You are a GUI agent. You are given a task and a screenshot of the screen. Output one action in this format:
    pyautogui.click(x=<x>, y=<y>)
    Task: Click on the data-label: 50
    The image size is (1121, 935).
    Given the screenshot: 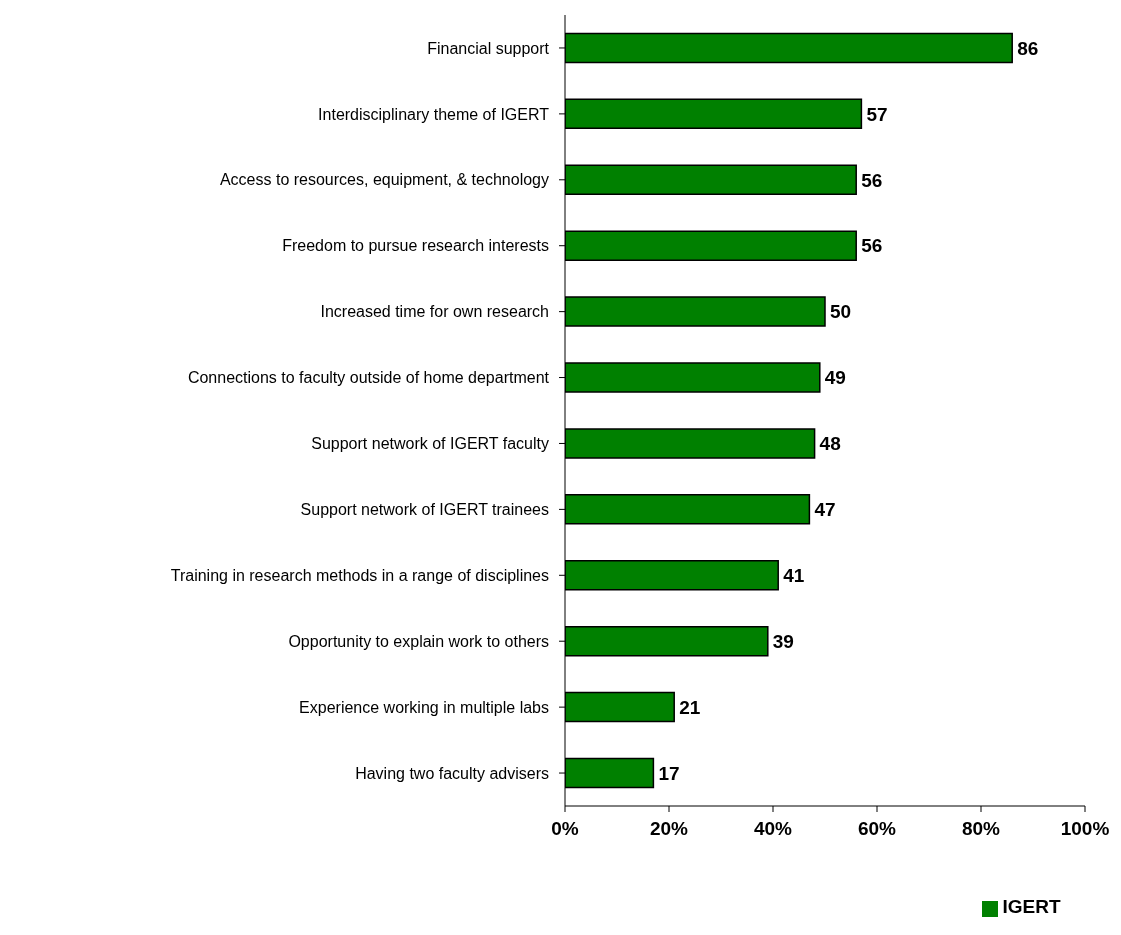 What is the action you would take?
    pyautogui.click(x=841, y=312)
    